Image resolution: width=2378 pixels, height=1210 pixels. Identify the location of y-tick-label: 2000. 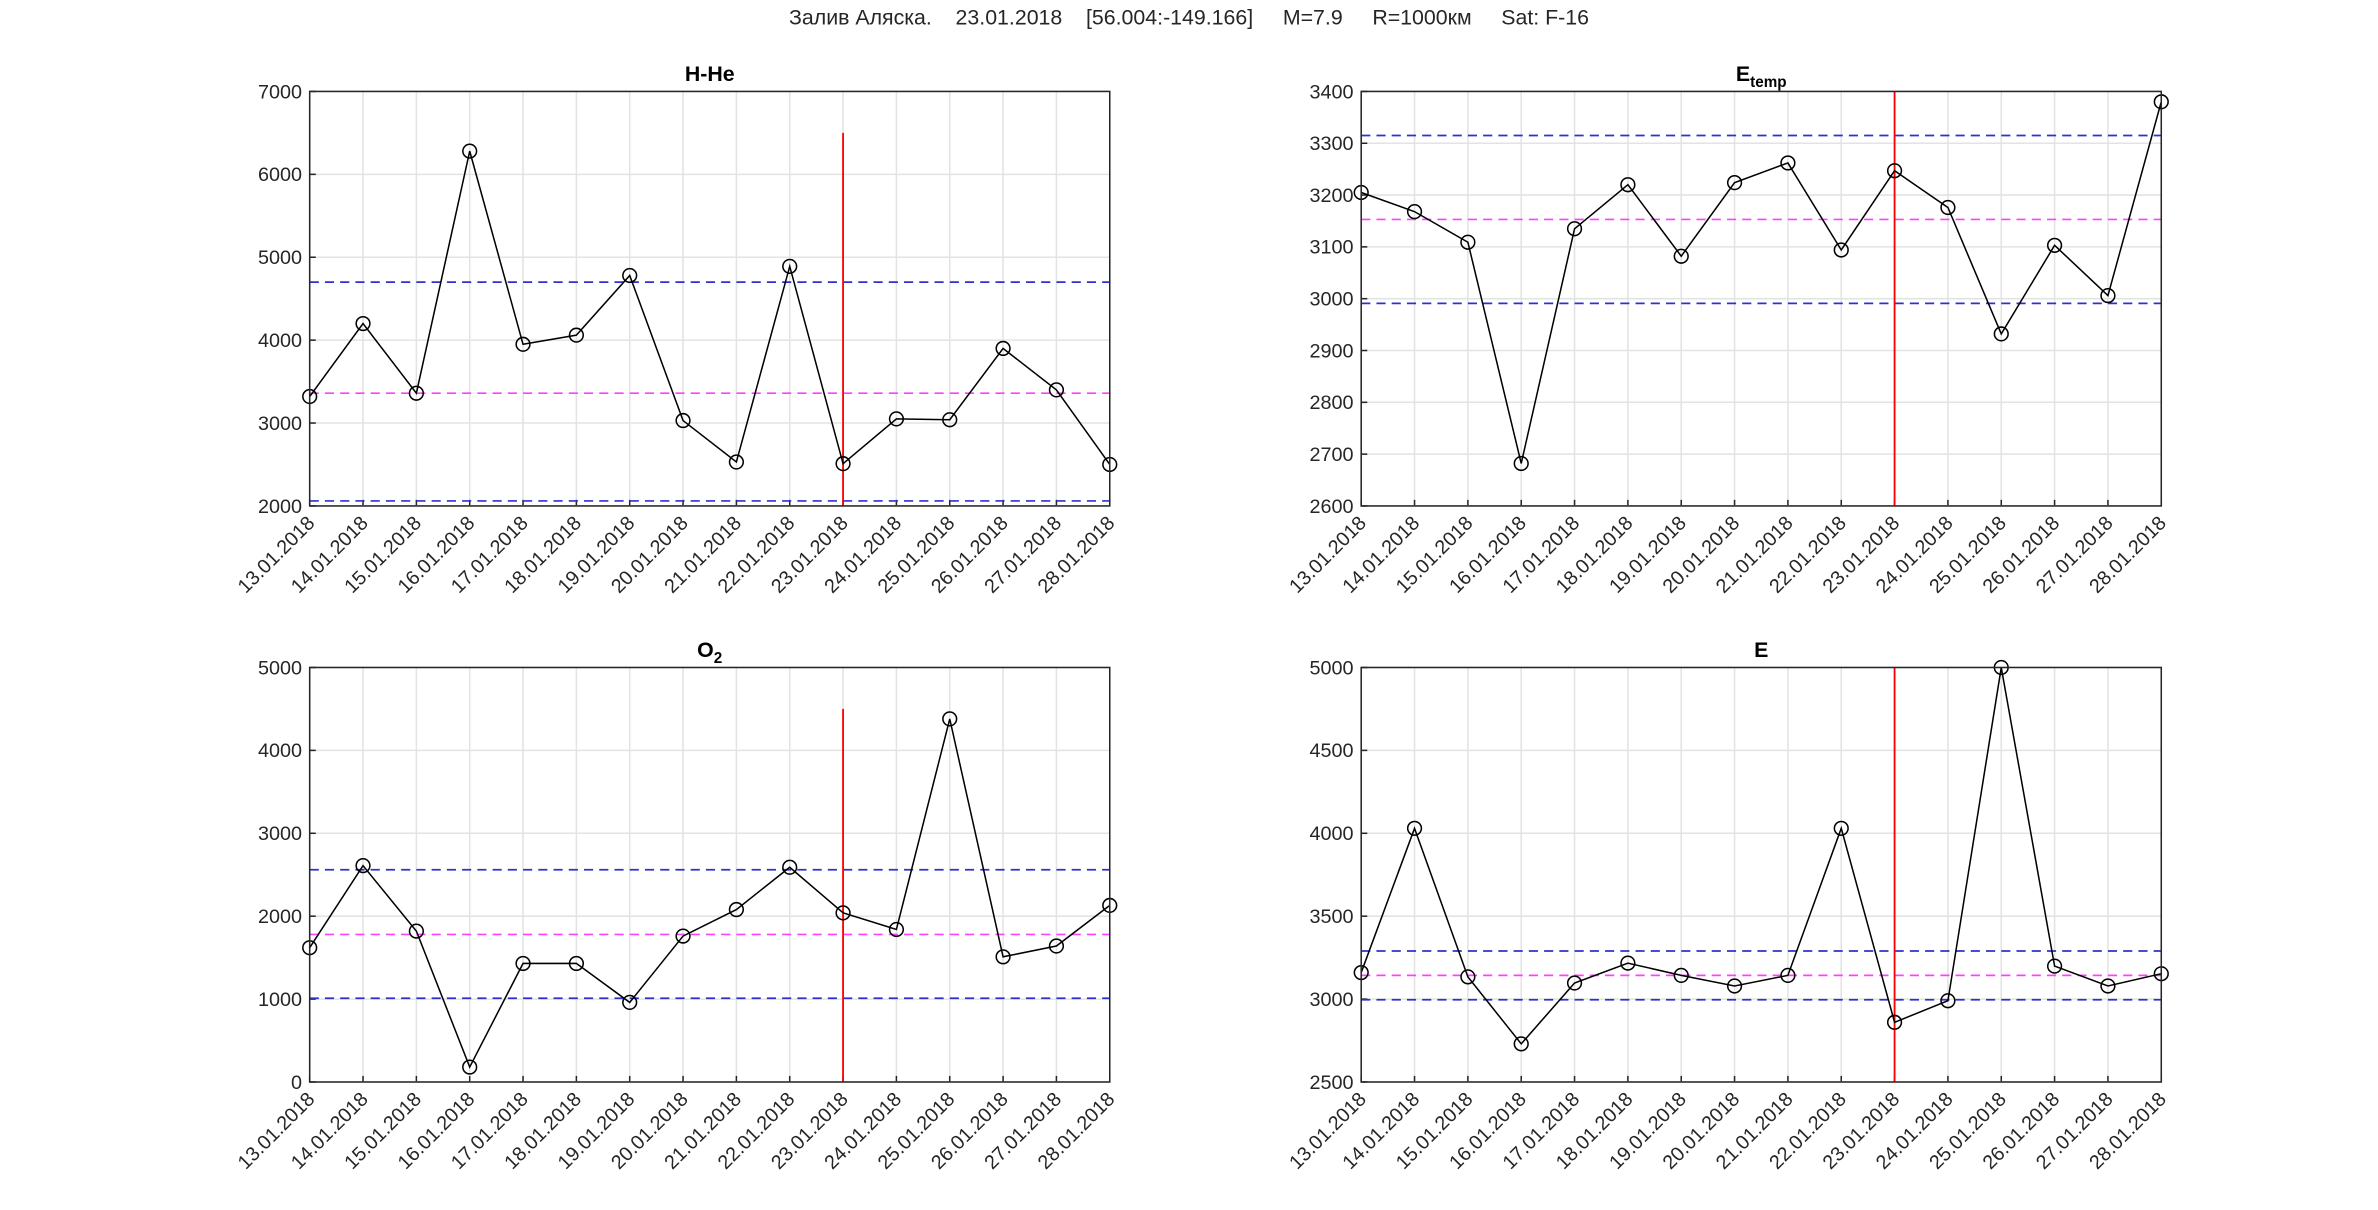
(280, 507).